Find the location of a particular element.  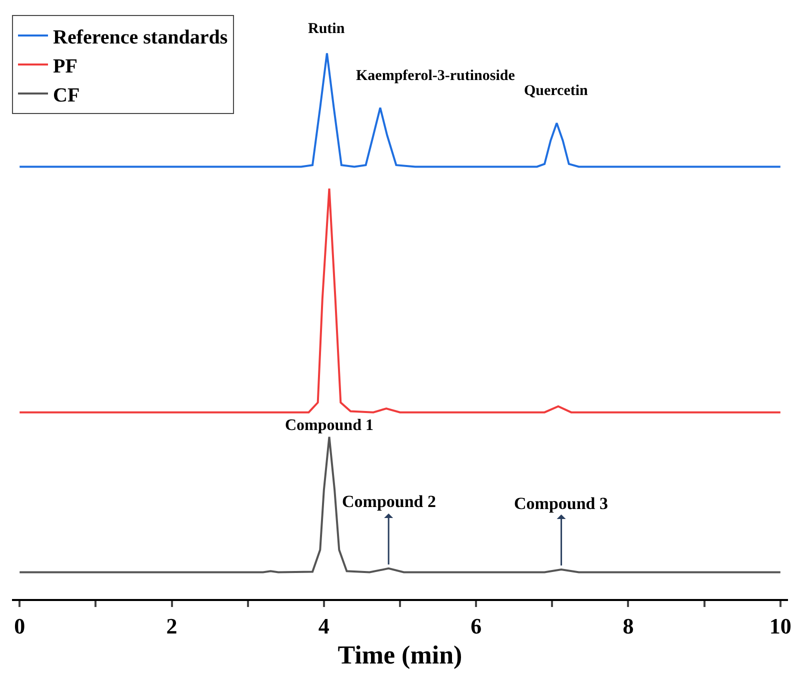

annotation: Compound 2 is located at coordinates (389, 501).